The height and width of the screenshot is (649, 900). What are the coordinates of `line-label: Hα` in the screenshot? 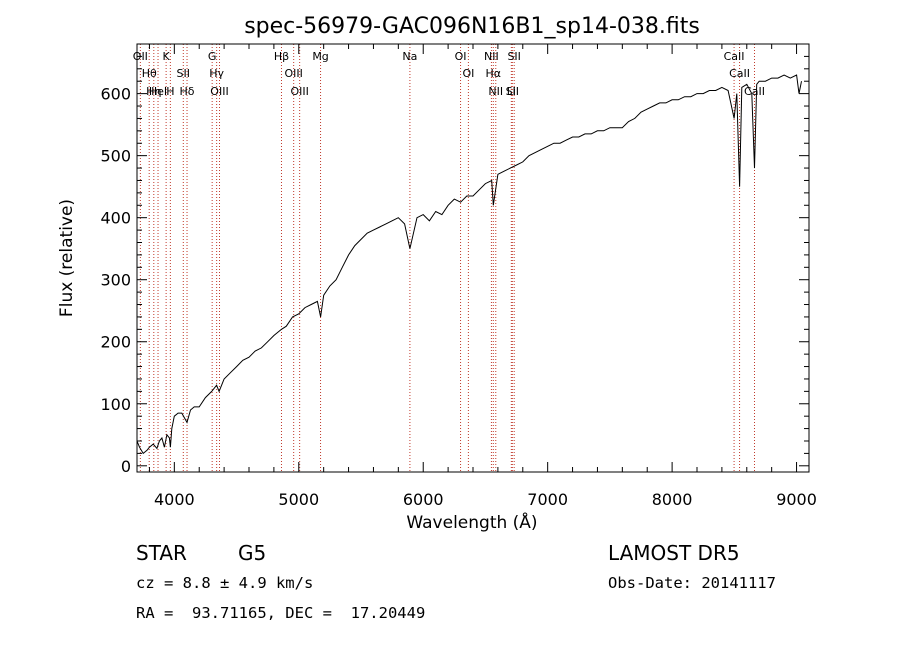 It's located at (494, 73).